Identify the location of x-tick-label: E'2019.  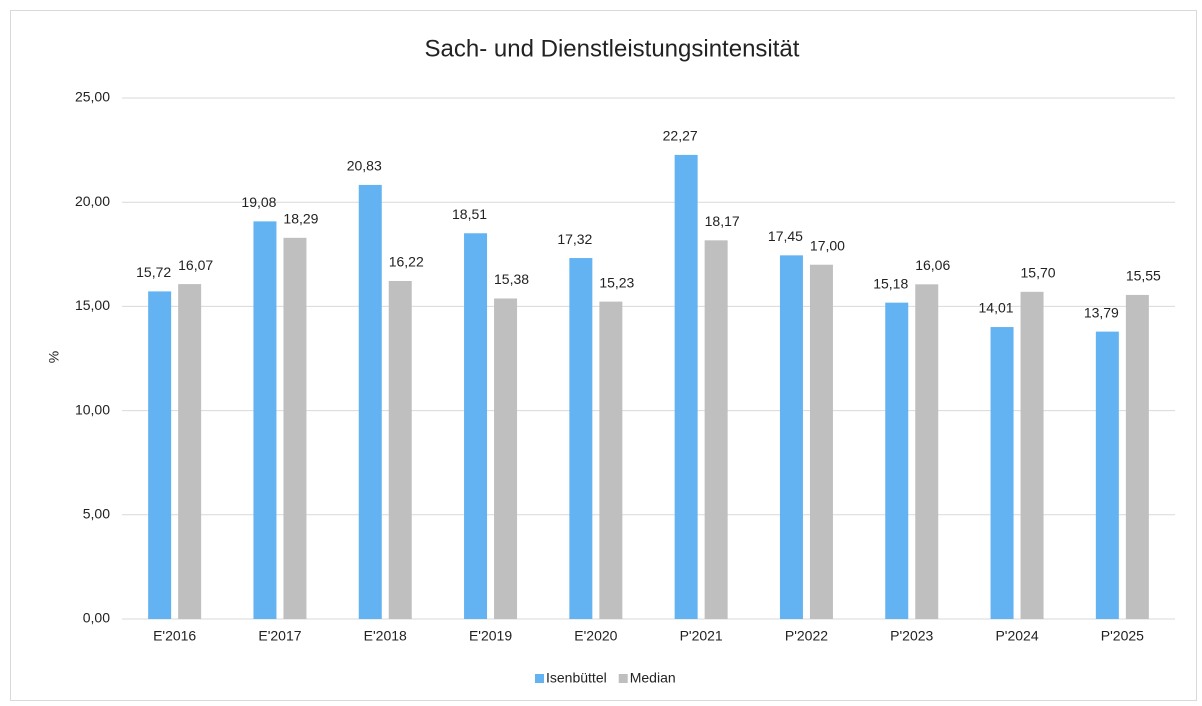
(490, 636).